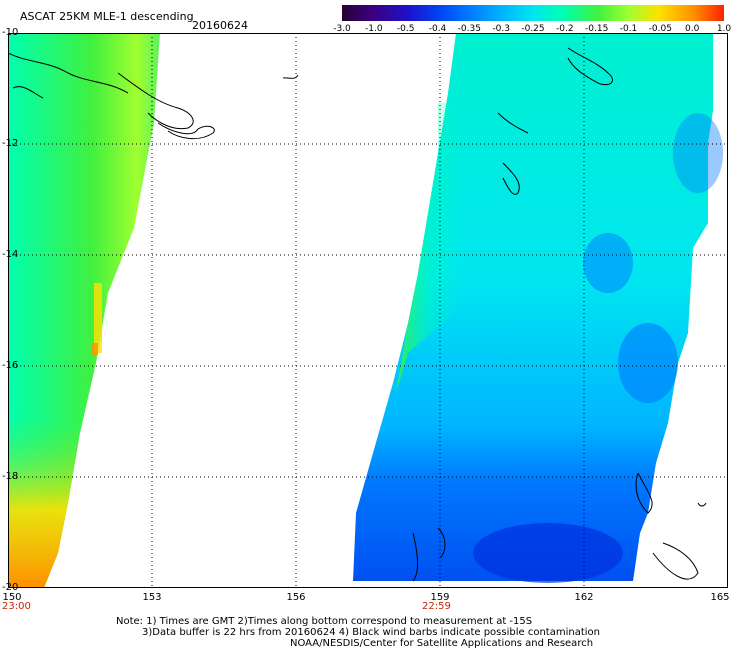 The width and height of the screenshot is (740, 650). What do you see at coordinates (342, 29) in the screenshot?
I see `colorbar-tick-label: -3.0` at bounding box center [342, 29].